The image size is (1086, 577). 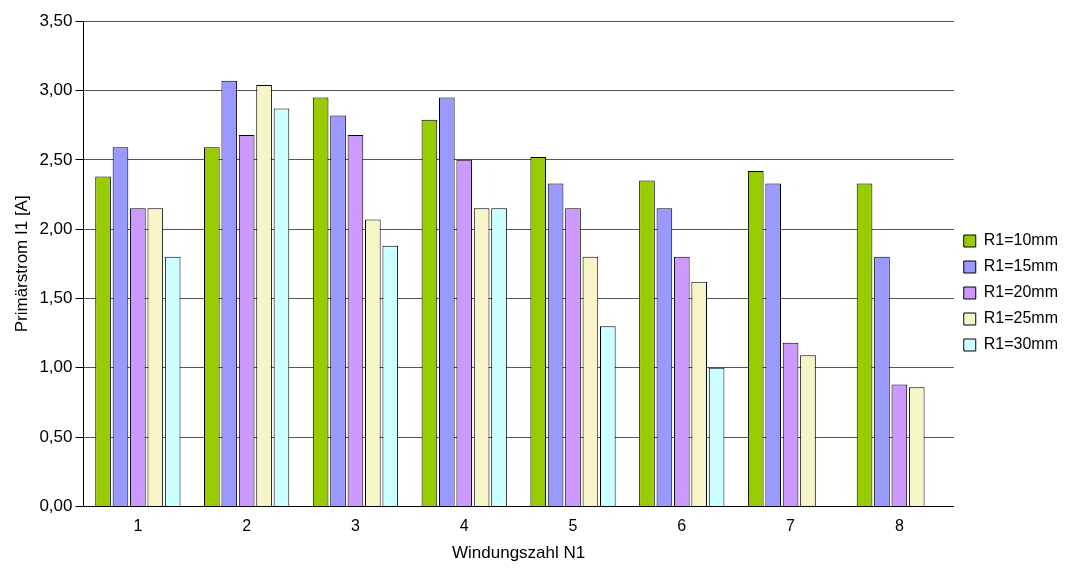 What do you see at coordinates (682, 526) in the screenshot?
I see `x-tick-label: 6` at bounding box center [682, 526].